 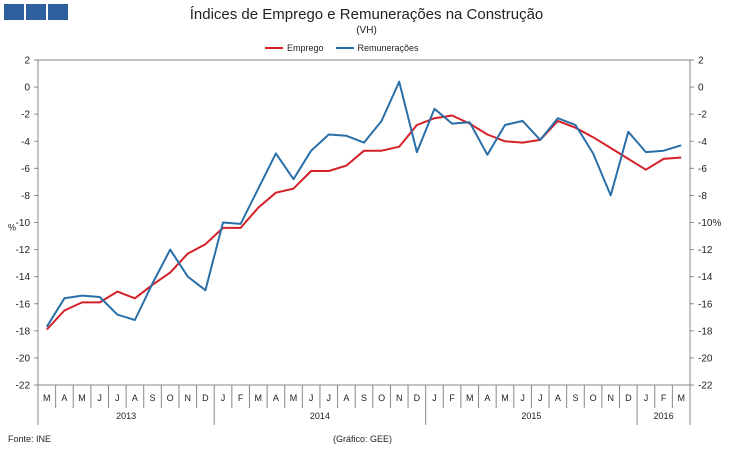 What do you see at coordinates (23, 358) in the screenshot?
I see `y-tick-label-left: -20` at bounding box center [23, 358].